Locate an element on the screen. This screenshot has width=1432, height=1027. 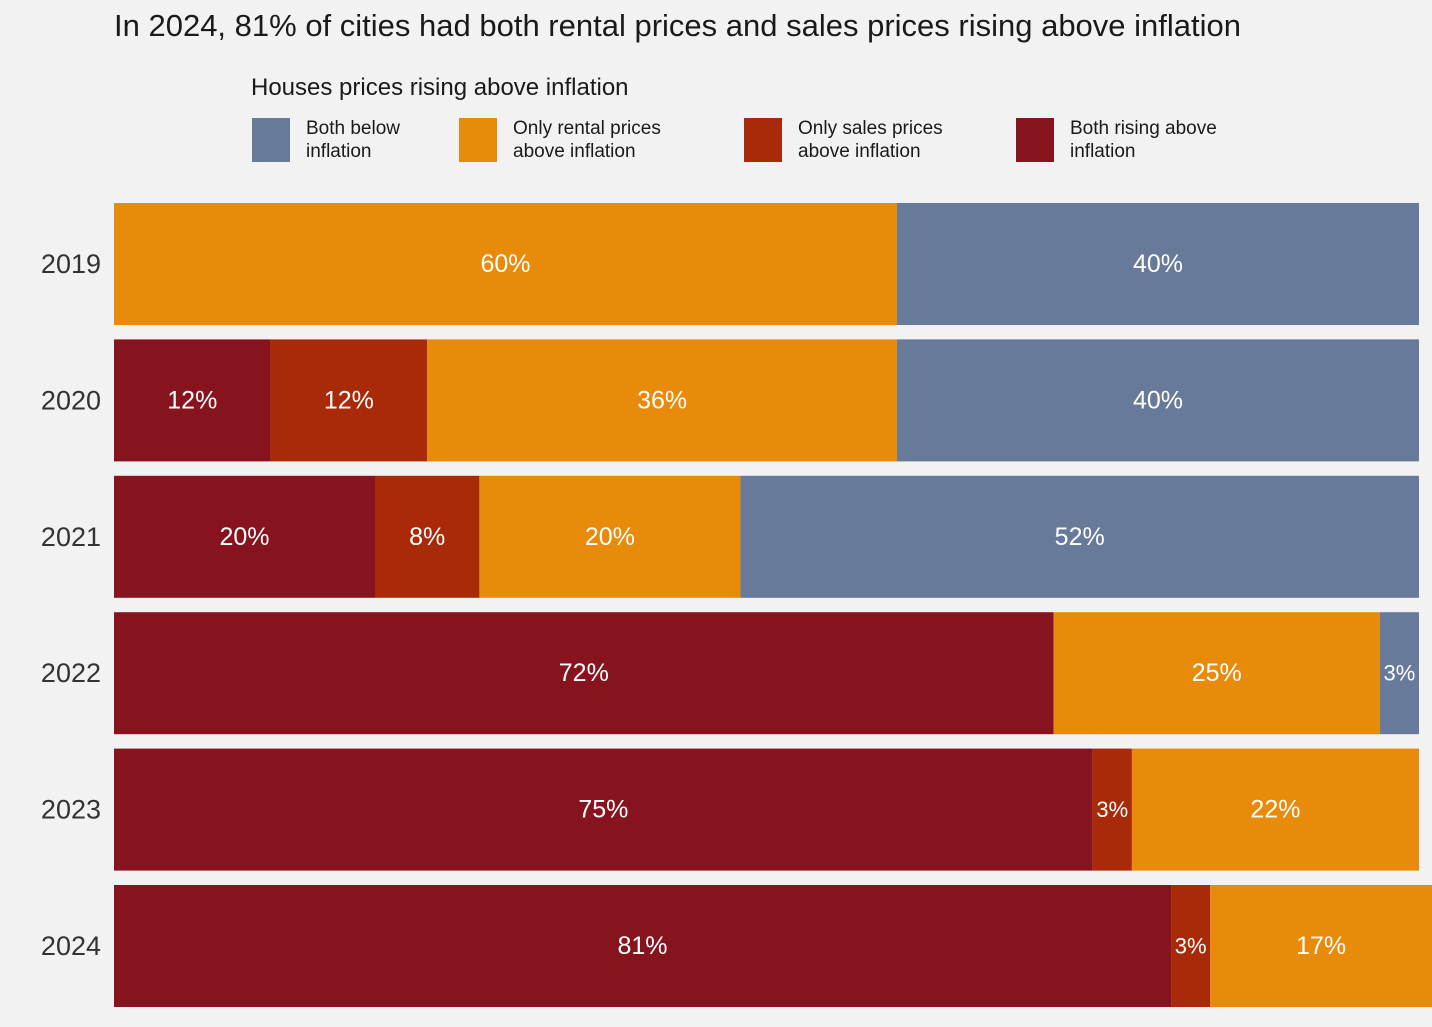
data-label: 60% is located at coordinates (505, 264).